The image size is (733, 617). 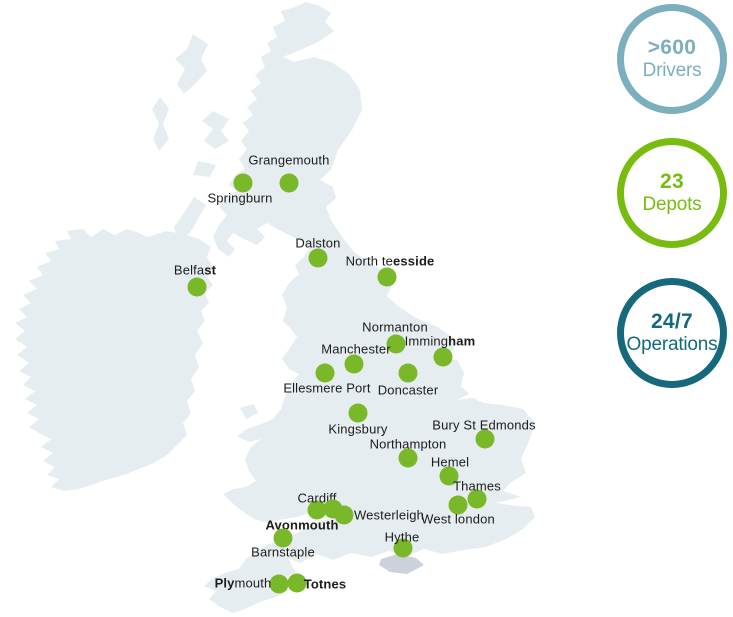 I want to click on depot-dot-ellesmere-port, so click(x=325, y=373).